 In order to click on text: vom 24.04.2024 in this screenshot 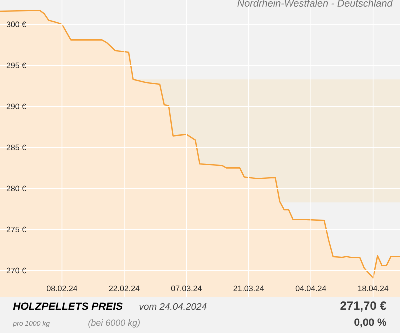, I will do `click(173, 306)`.